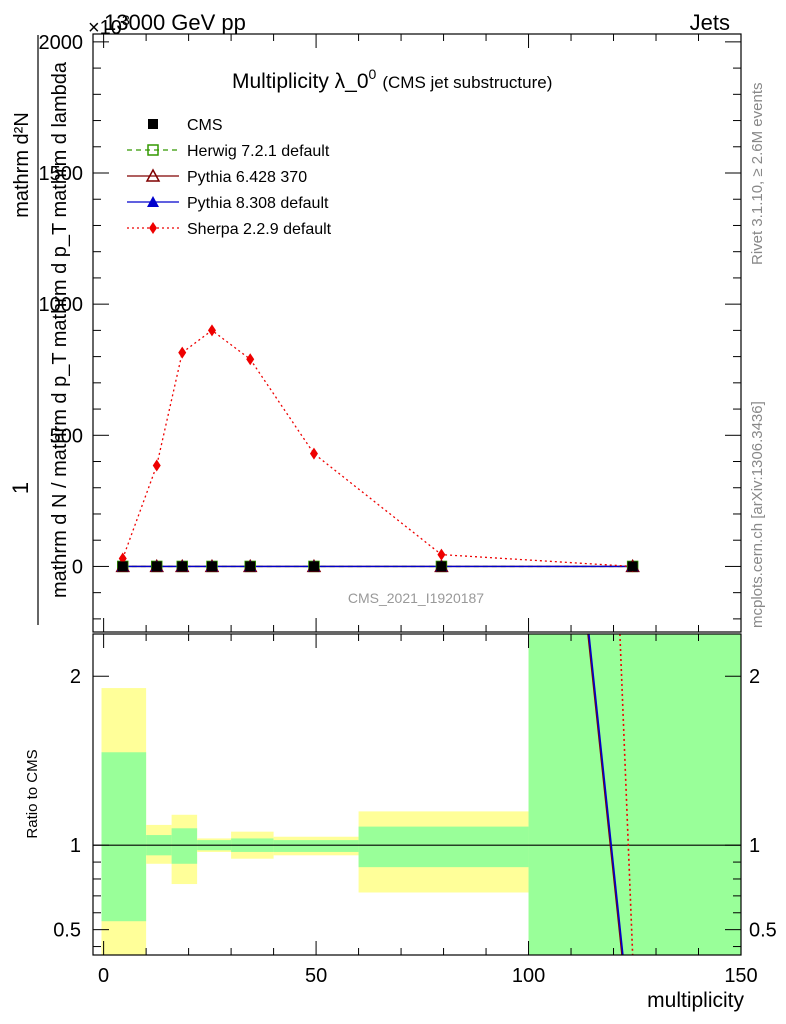 Image resolution: width=786 pixels, height=1024 pixels. What do you see at coordinates (392, 79) in the screenshot?
I see `chart-title: Multiplicity λ_00 (CMS jet substructure)` at bounding box center [392, 79].